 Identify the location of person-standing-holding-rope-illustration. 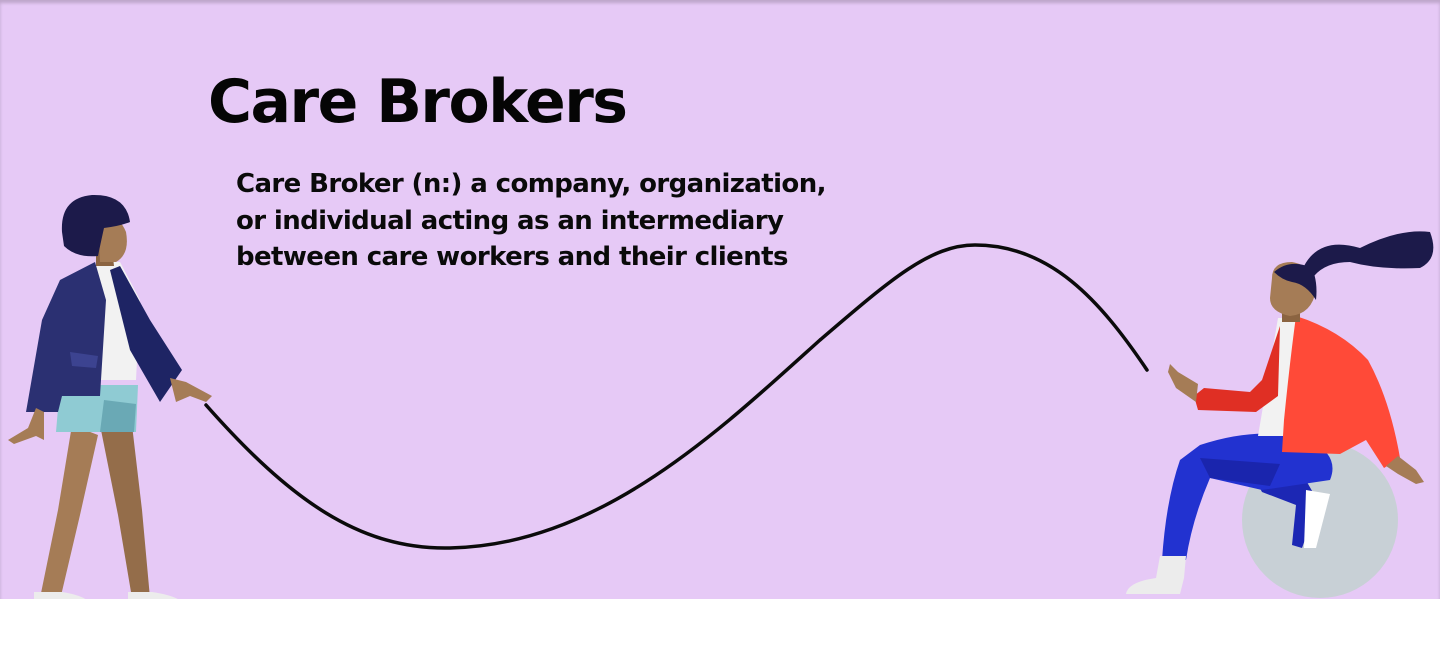
(110, 396).